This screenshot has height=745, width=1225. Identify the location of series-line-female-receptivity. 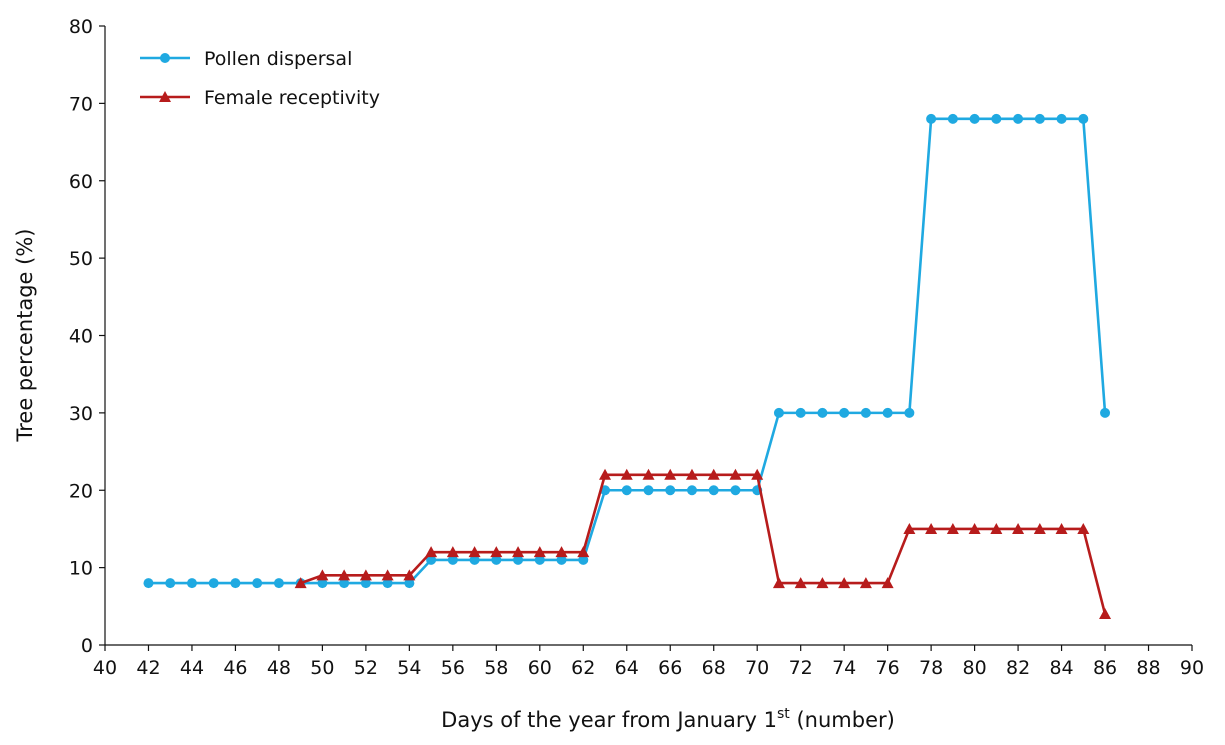
(703, 544).